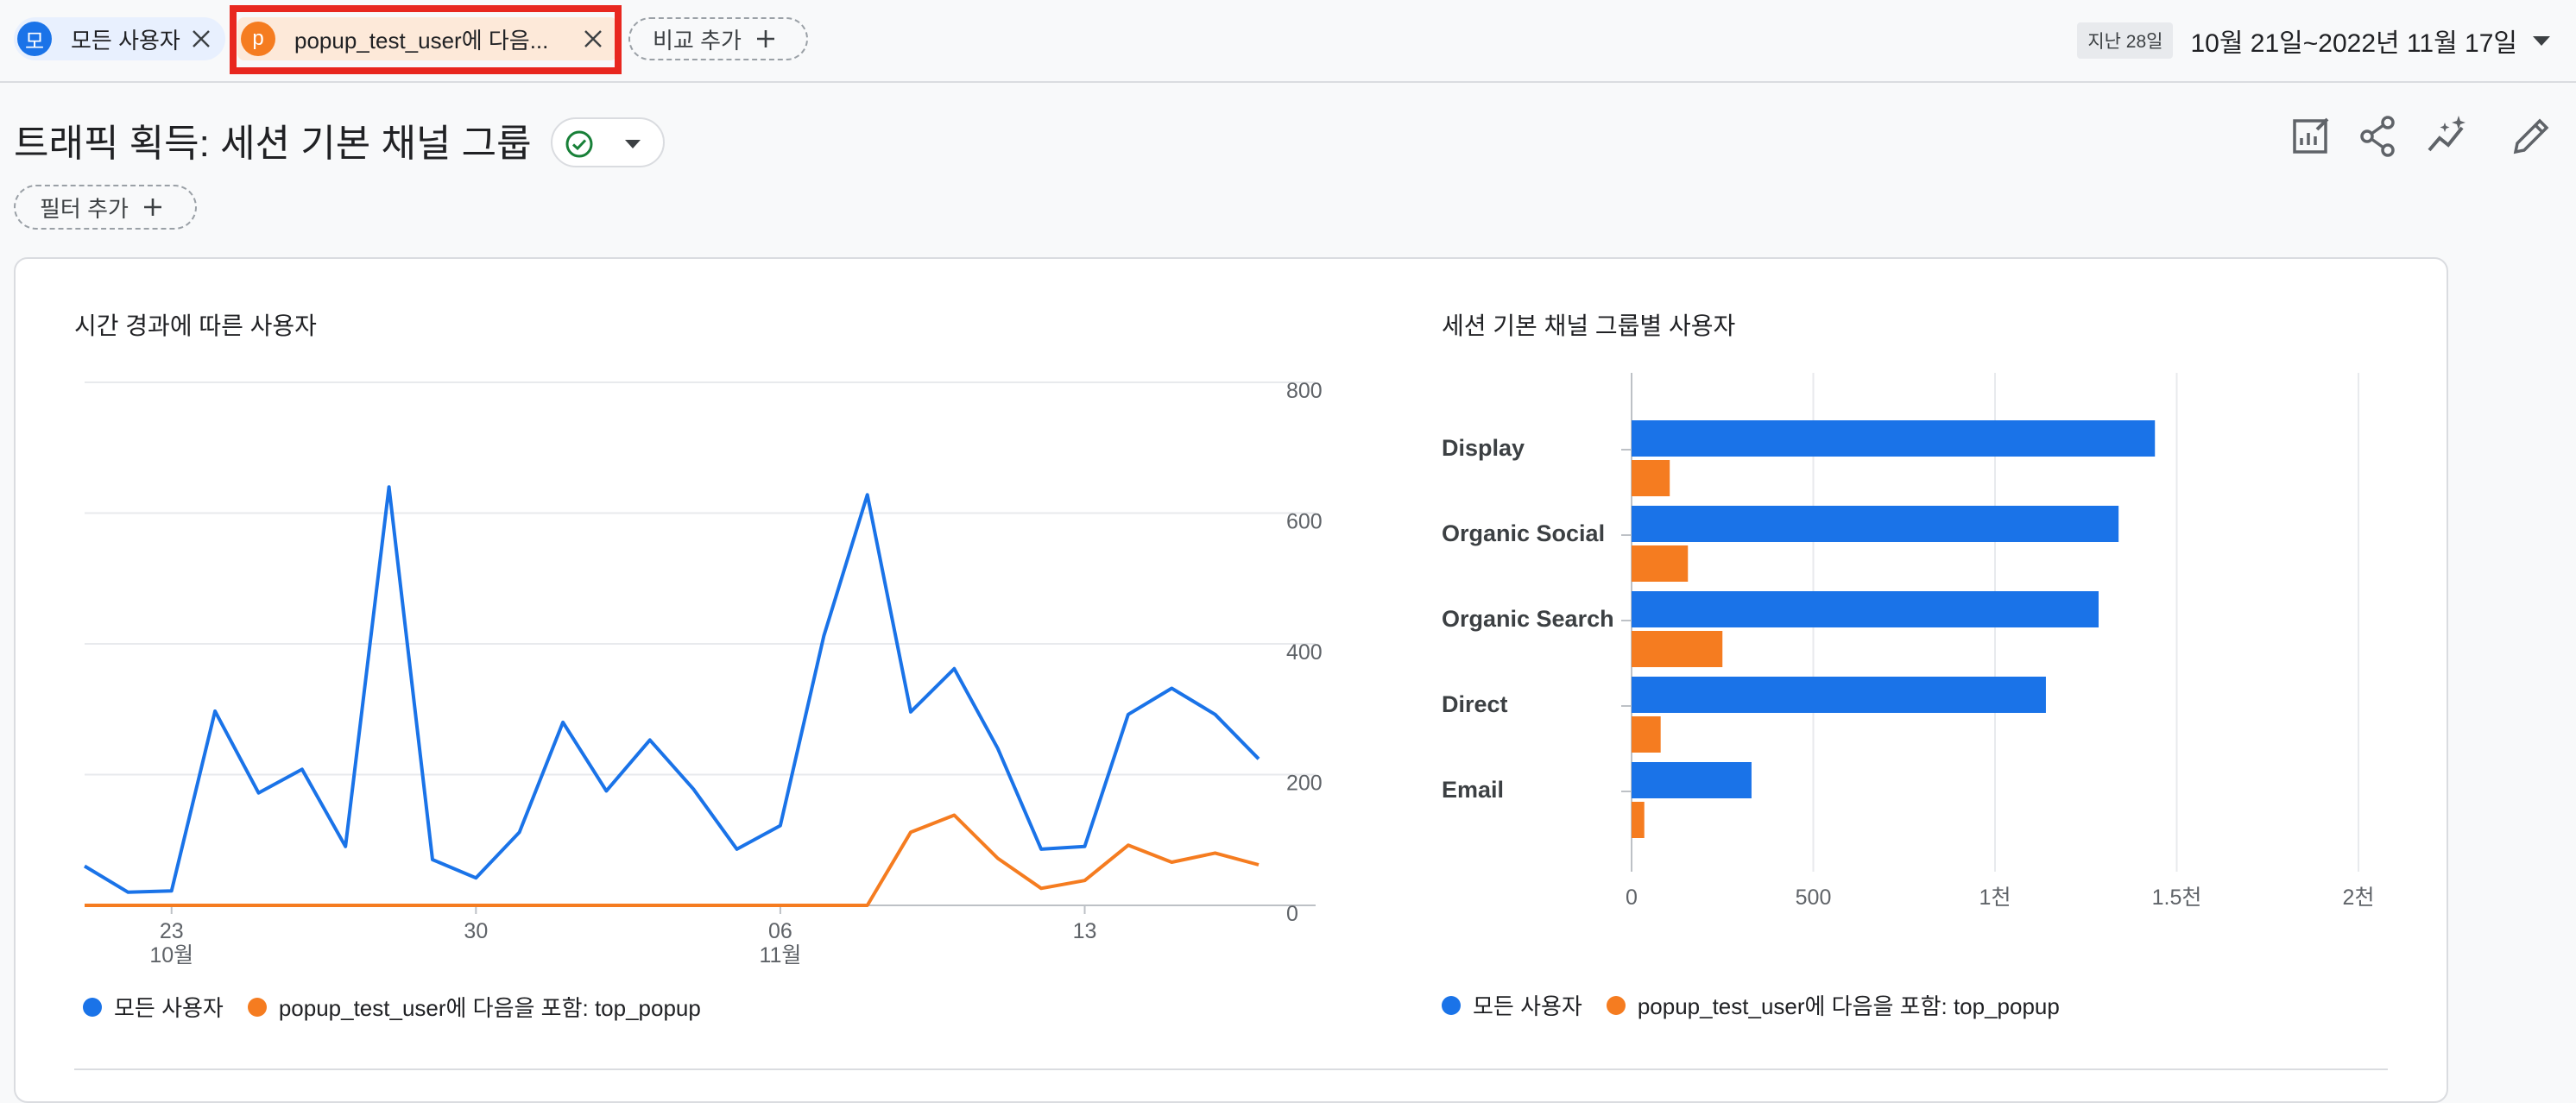  Describe the element at coordinates (84, 208) in the screenshot. I see `add-filter-label: 필터 추가` at that location.